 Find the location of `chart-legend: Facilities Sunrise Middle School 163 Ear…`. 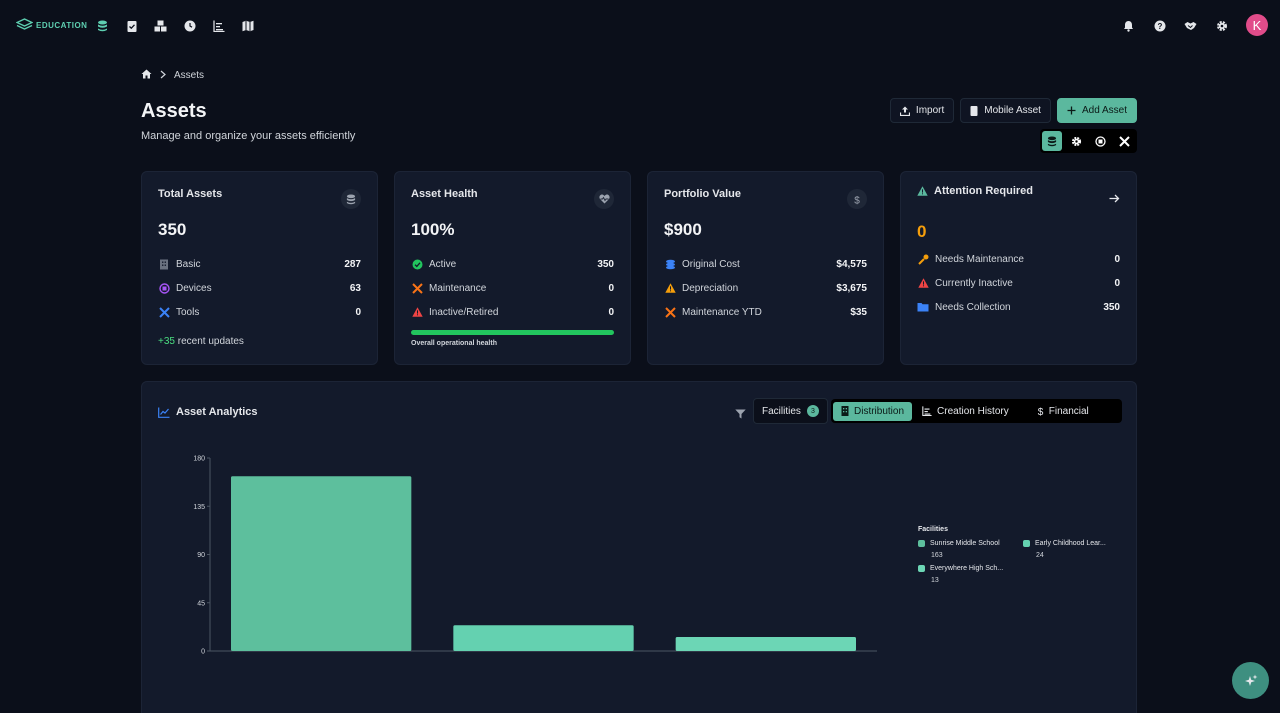

chart-legend: Facilities Sunrise Middle School 163 Ear… is located at coordinates (1023, 558).